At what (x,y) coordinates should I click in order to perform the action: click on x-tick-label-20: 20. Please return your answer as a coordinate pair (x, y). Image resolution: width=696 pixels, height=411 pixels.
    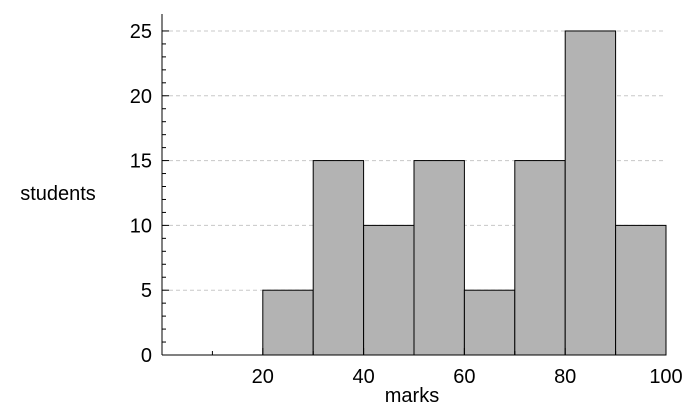
    Looking at the image, I should click on (263, 377).